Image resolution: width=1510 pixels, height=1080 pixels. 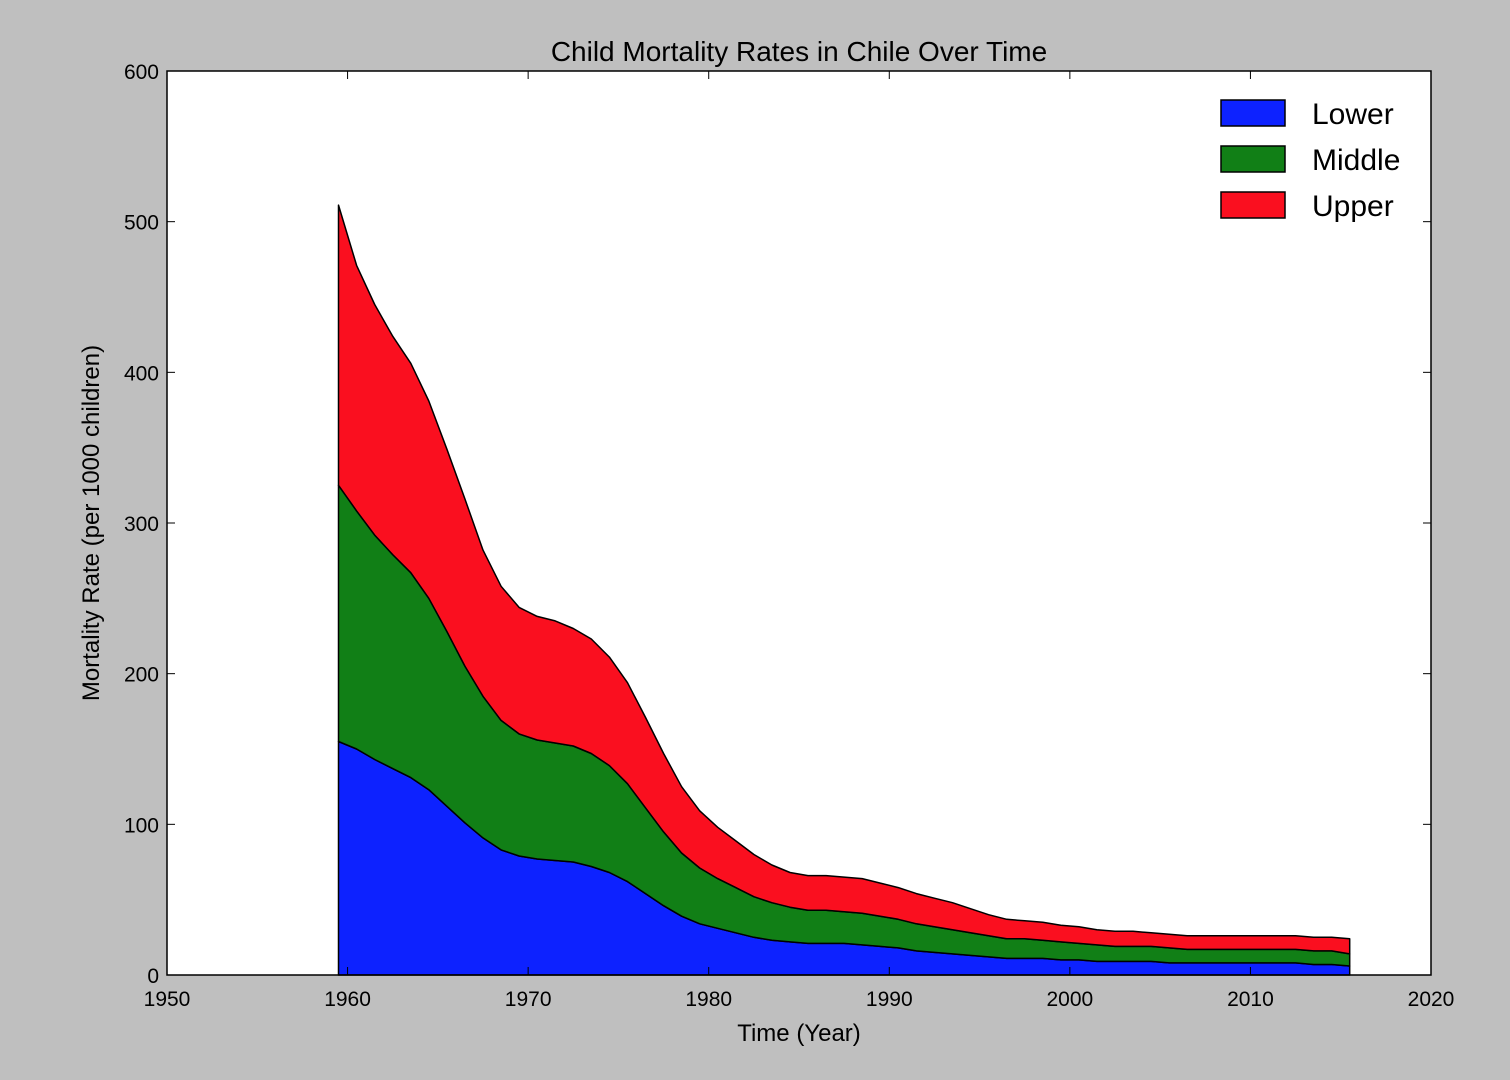 What do you see at coordinates (1069, 999) in the screenshot?
I see `x-tick-label: 2000` at bounding box center [1069, 999].